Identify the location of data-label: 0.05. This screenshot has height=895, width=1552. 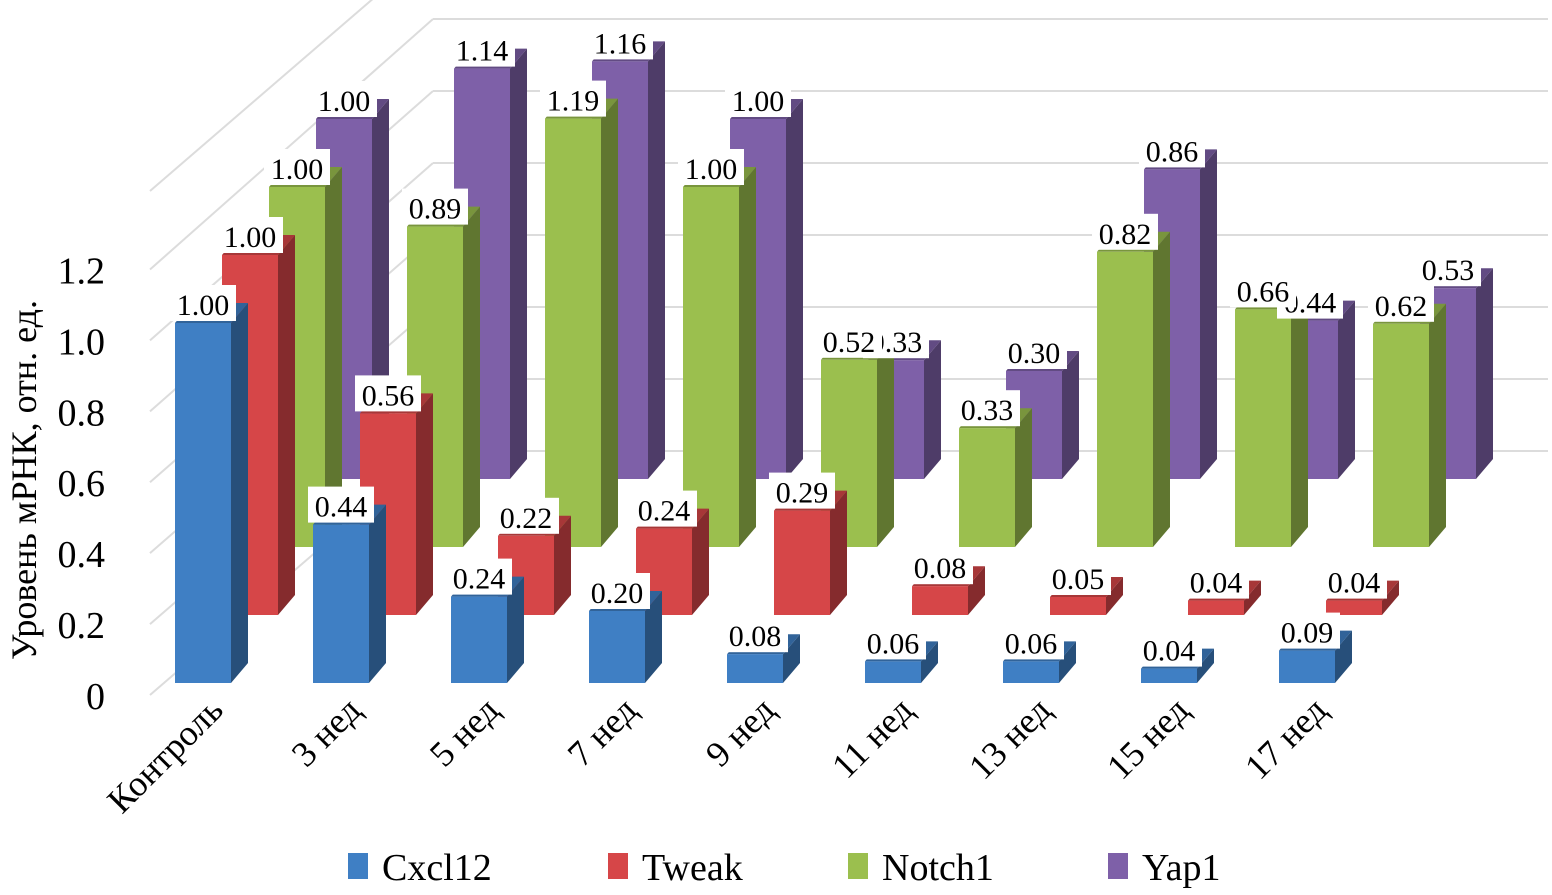
(1078, 577).